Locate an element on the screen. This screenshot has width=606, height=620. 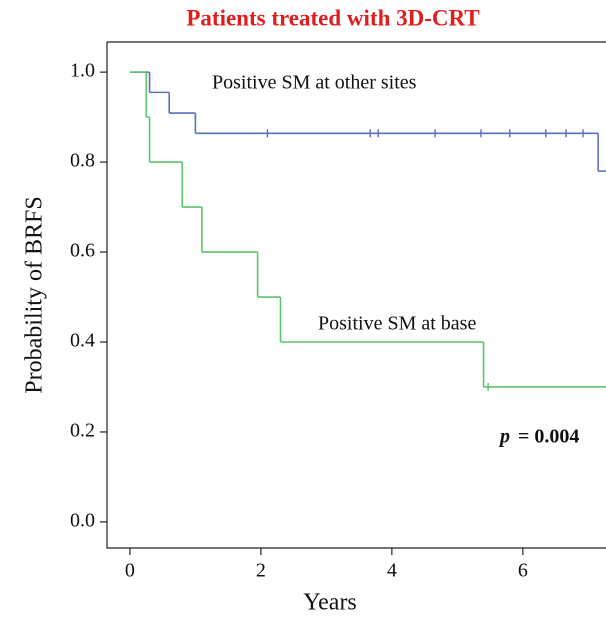
series-label: Positive SM at base is located at coordinates (397, 324).